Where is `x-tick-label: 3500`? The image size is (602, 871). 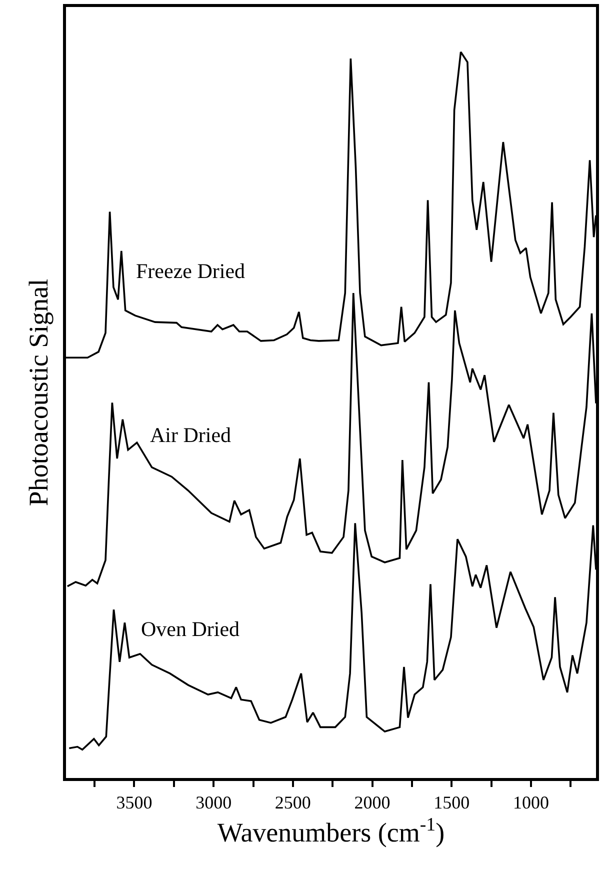 x-tick-label: 3500 is located at coordinates (134, 802).